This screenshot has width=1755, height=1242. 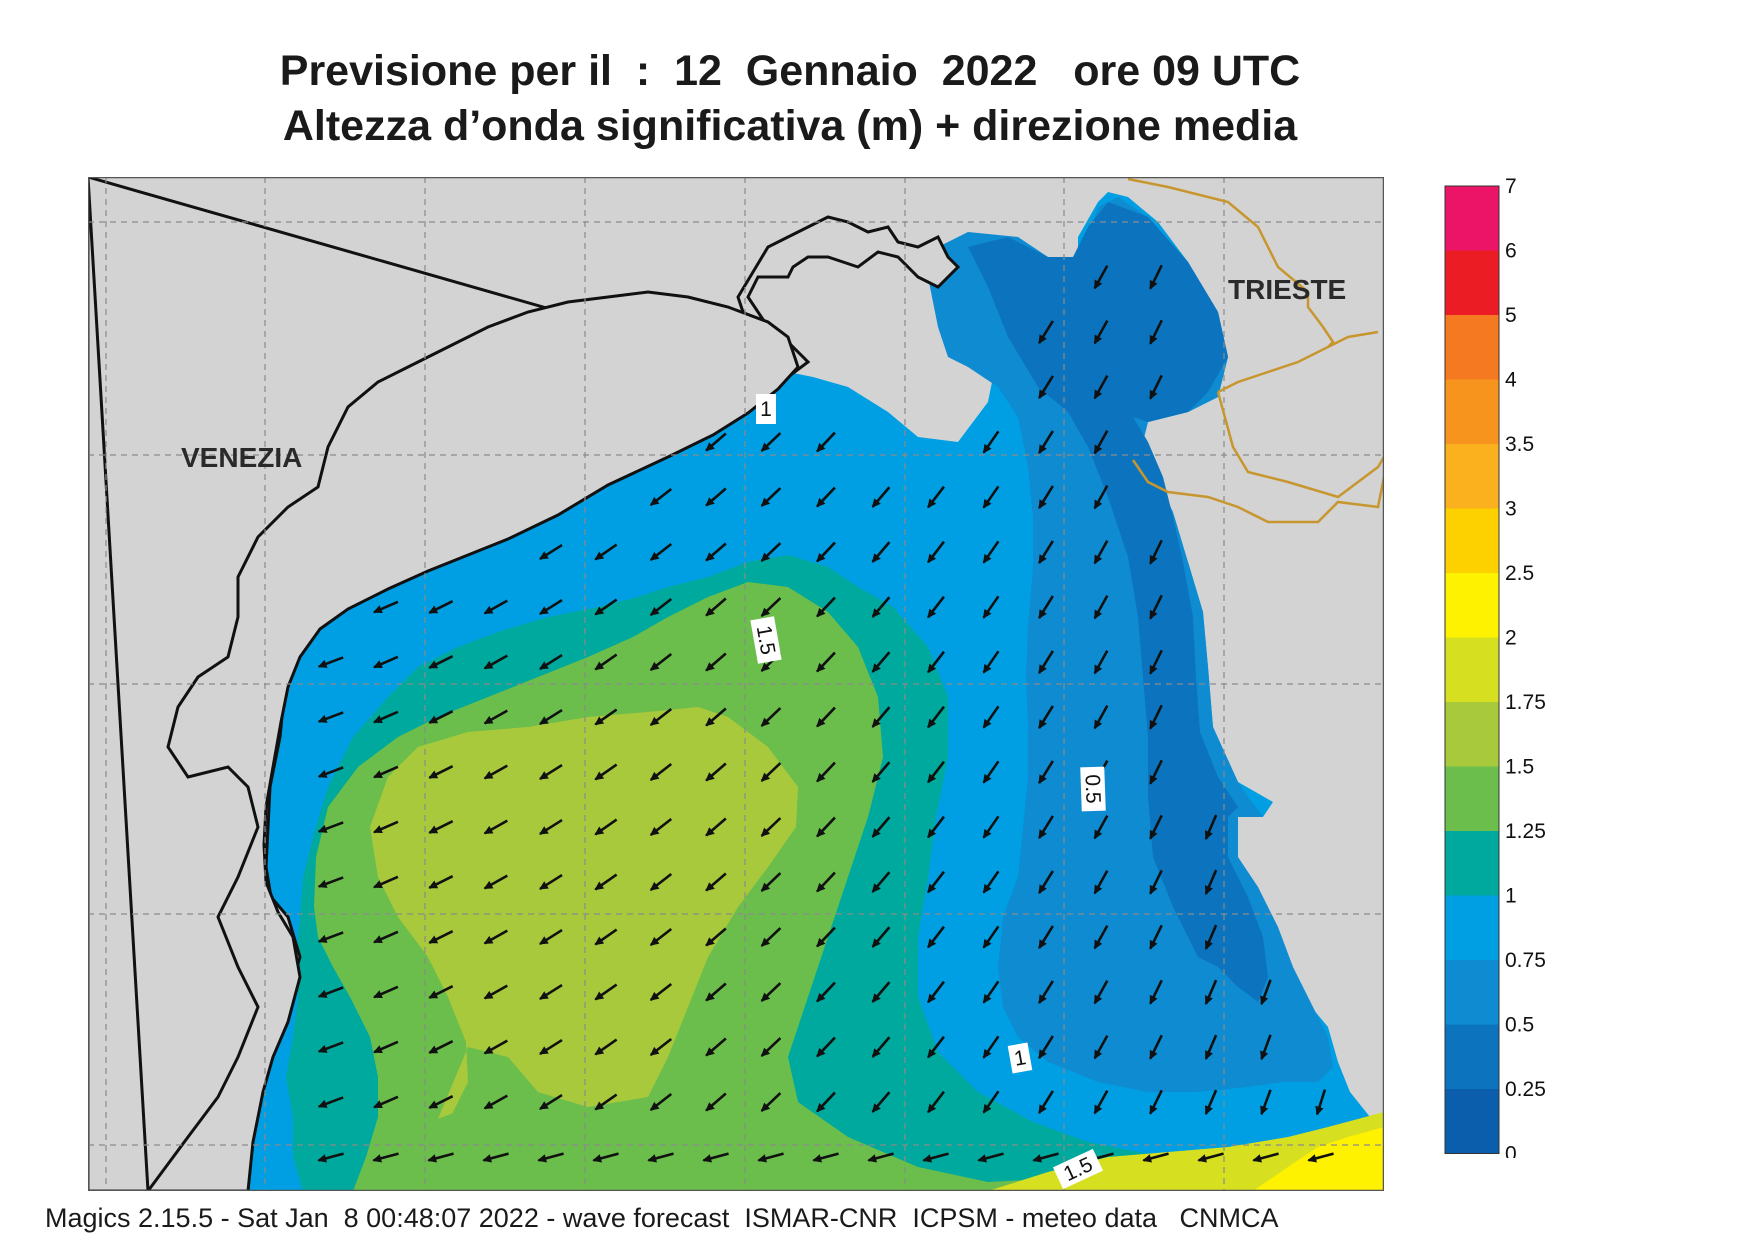 I want to click on legend-tick-label: 1.5, so click(x=1519, y=767).